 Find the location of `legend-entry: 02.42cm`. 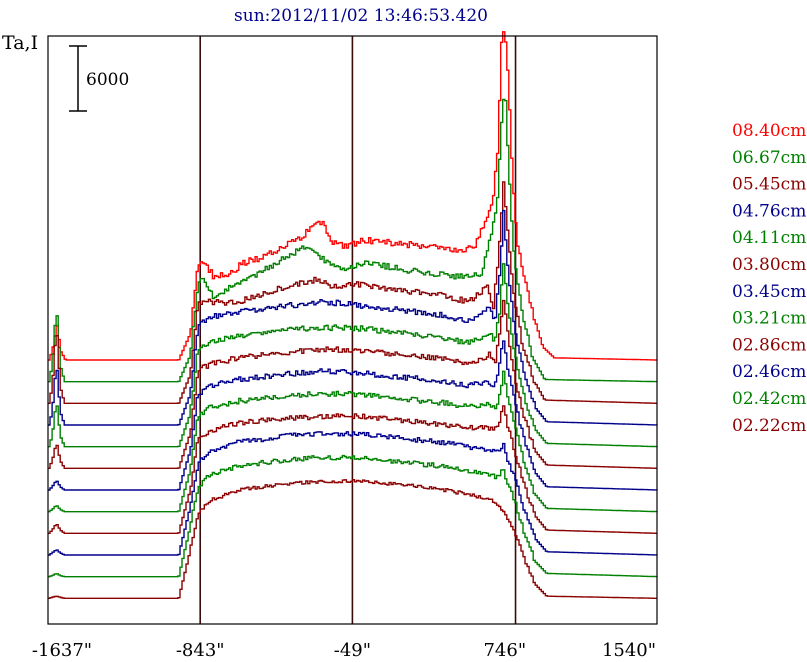

legend-entry: 02.42cm is located at coordinates (769, 399).